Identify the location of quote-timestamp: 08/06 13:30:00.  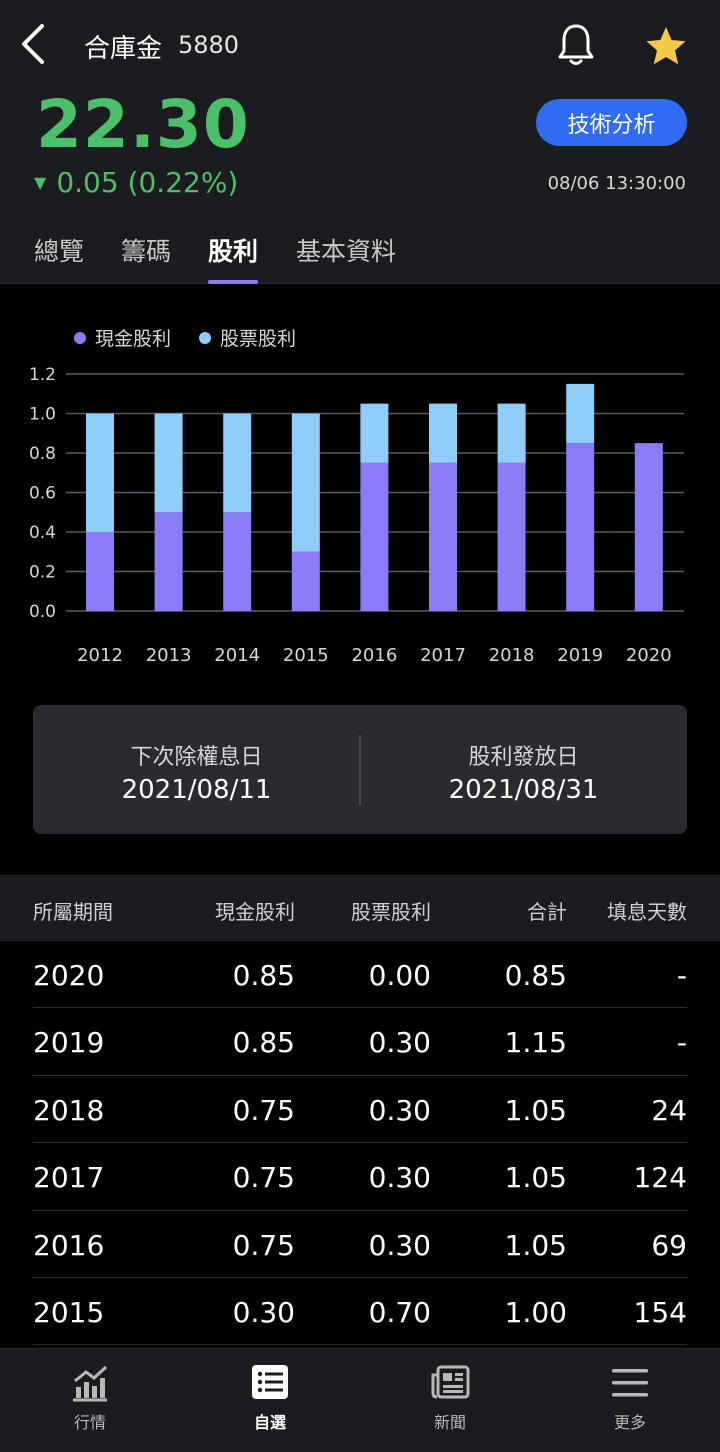
(616, 183).